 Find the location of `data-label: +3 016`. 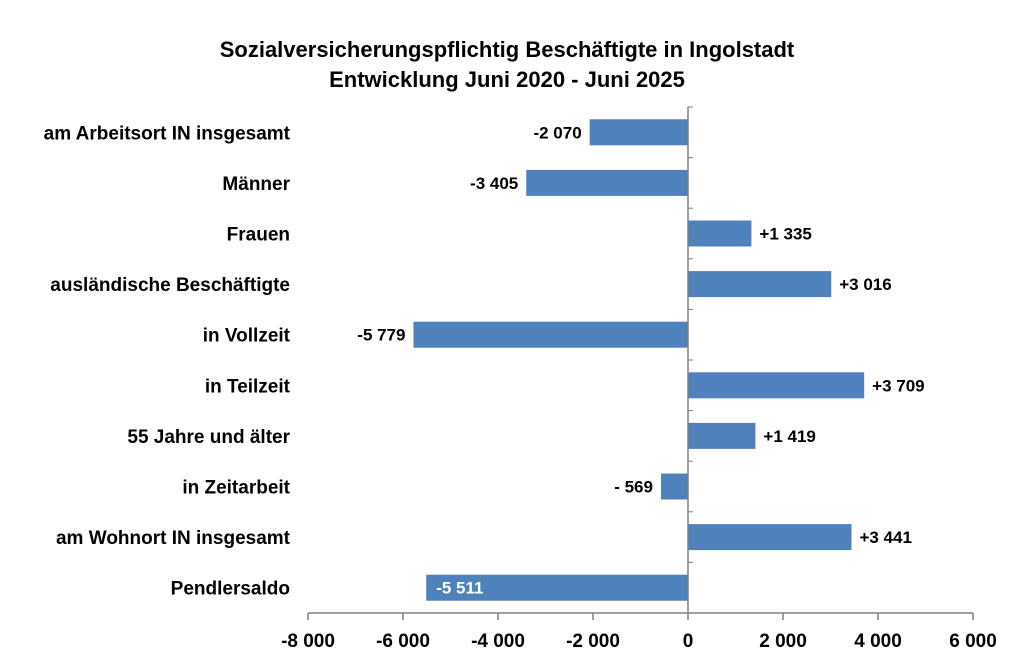

data-label: +3 016 is located at coordinates (865, 284).